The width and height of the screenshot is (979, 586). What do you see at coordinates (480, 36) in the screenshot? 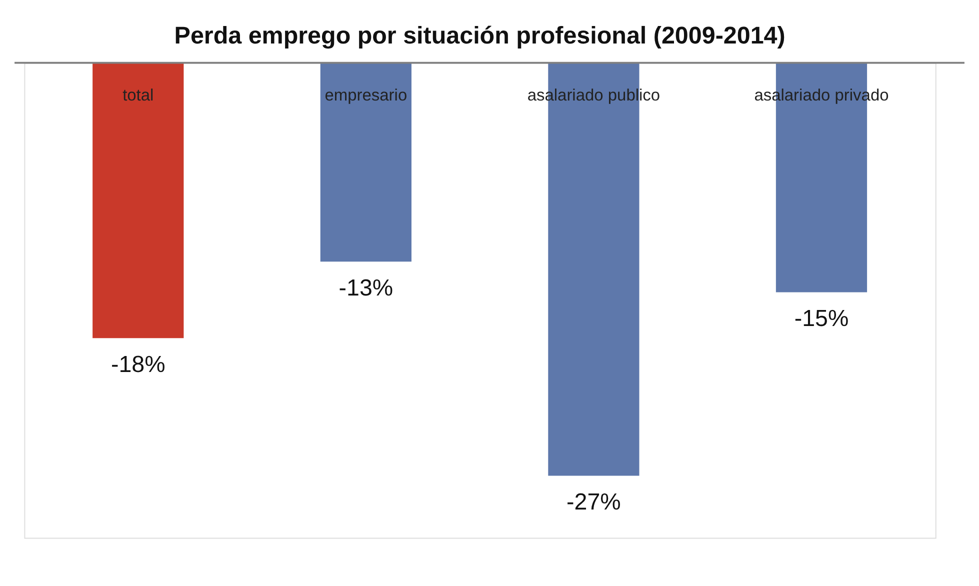
I see `chart-title: Perda emprego por situación profesional (2009-2014)` at bounding box center [480, 36].